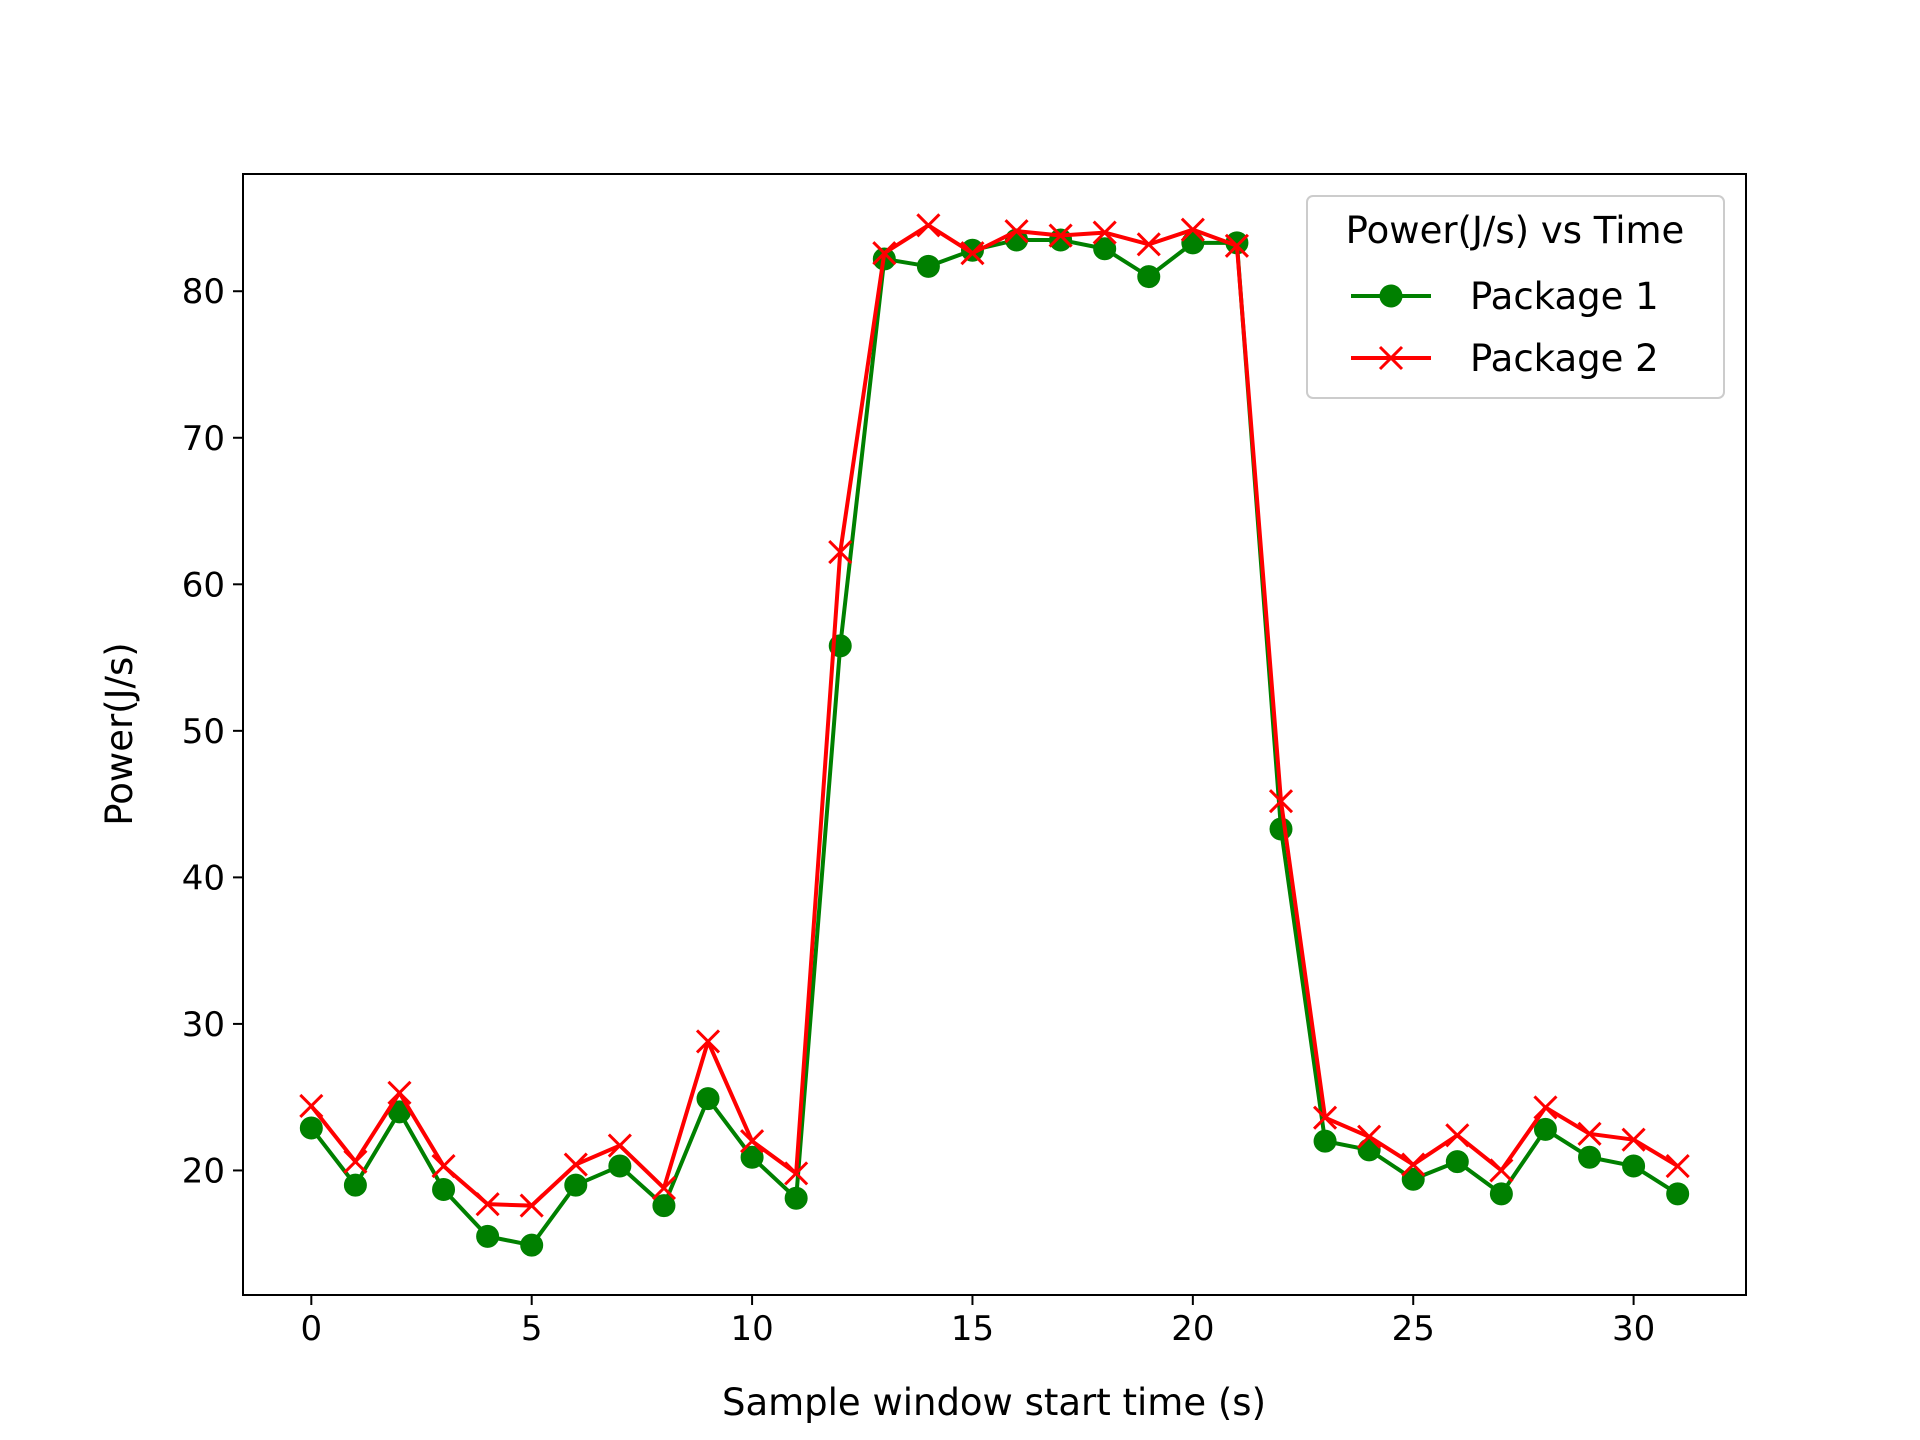  Describe the element at coordinates (751, 1329) in the screenshot. I see `x-tick-label: 10` at that location.